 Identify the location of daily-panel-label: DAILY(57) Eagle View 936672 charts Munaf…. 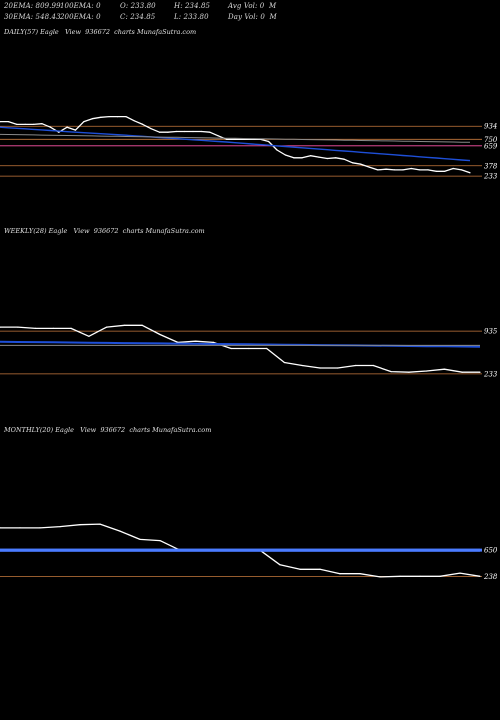
(100, 32).